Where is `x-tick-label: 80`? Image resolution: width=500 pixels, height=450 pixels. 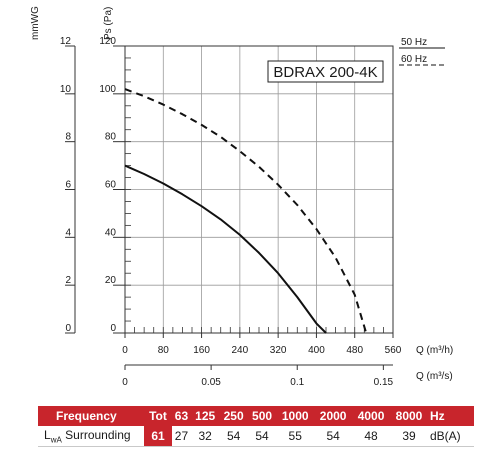 x-tick-label: 80 is located at coordinates (164, 350).